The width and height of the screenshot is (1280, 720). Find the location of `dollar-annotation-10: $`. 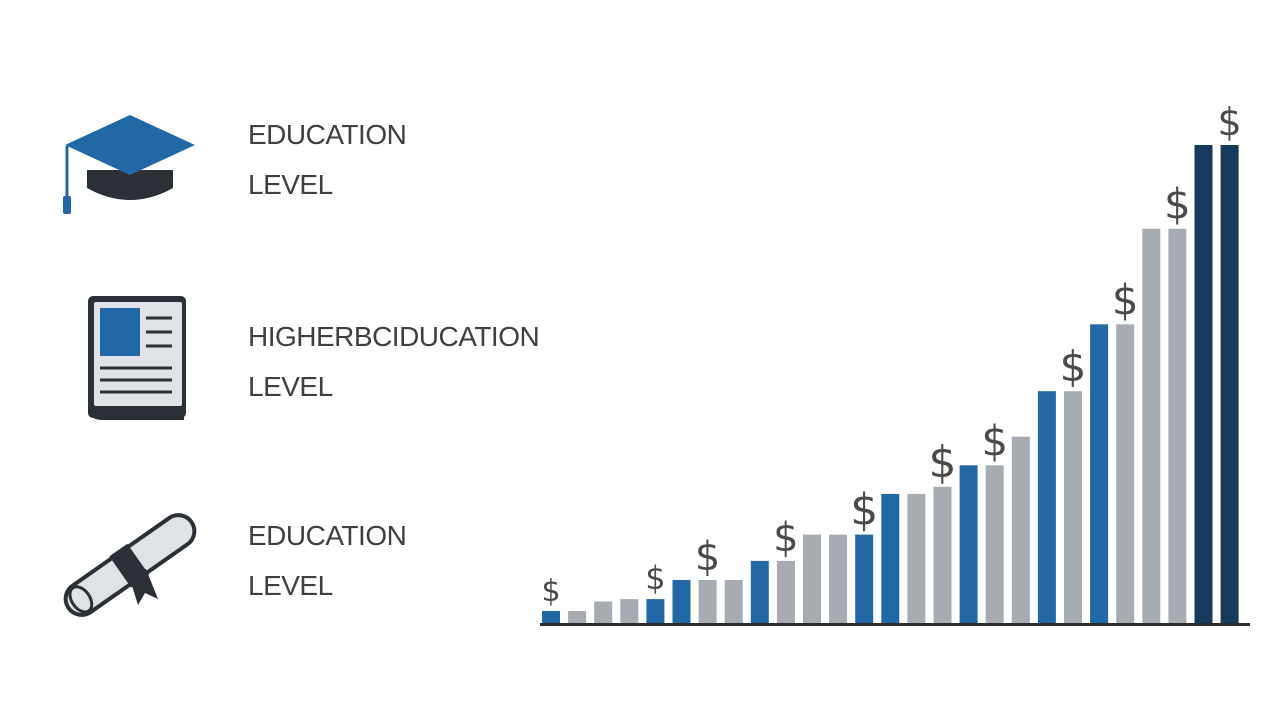

dollar-annotation-10: $ is located at coordinates (1177, 204).